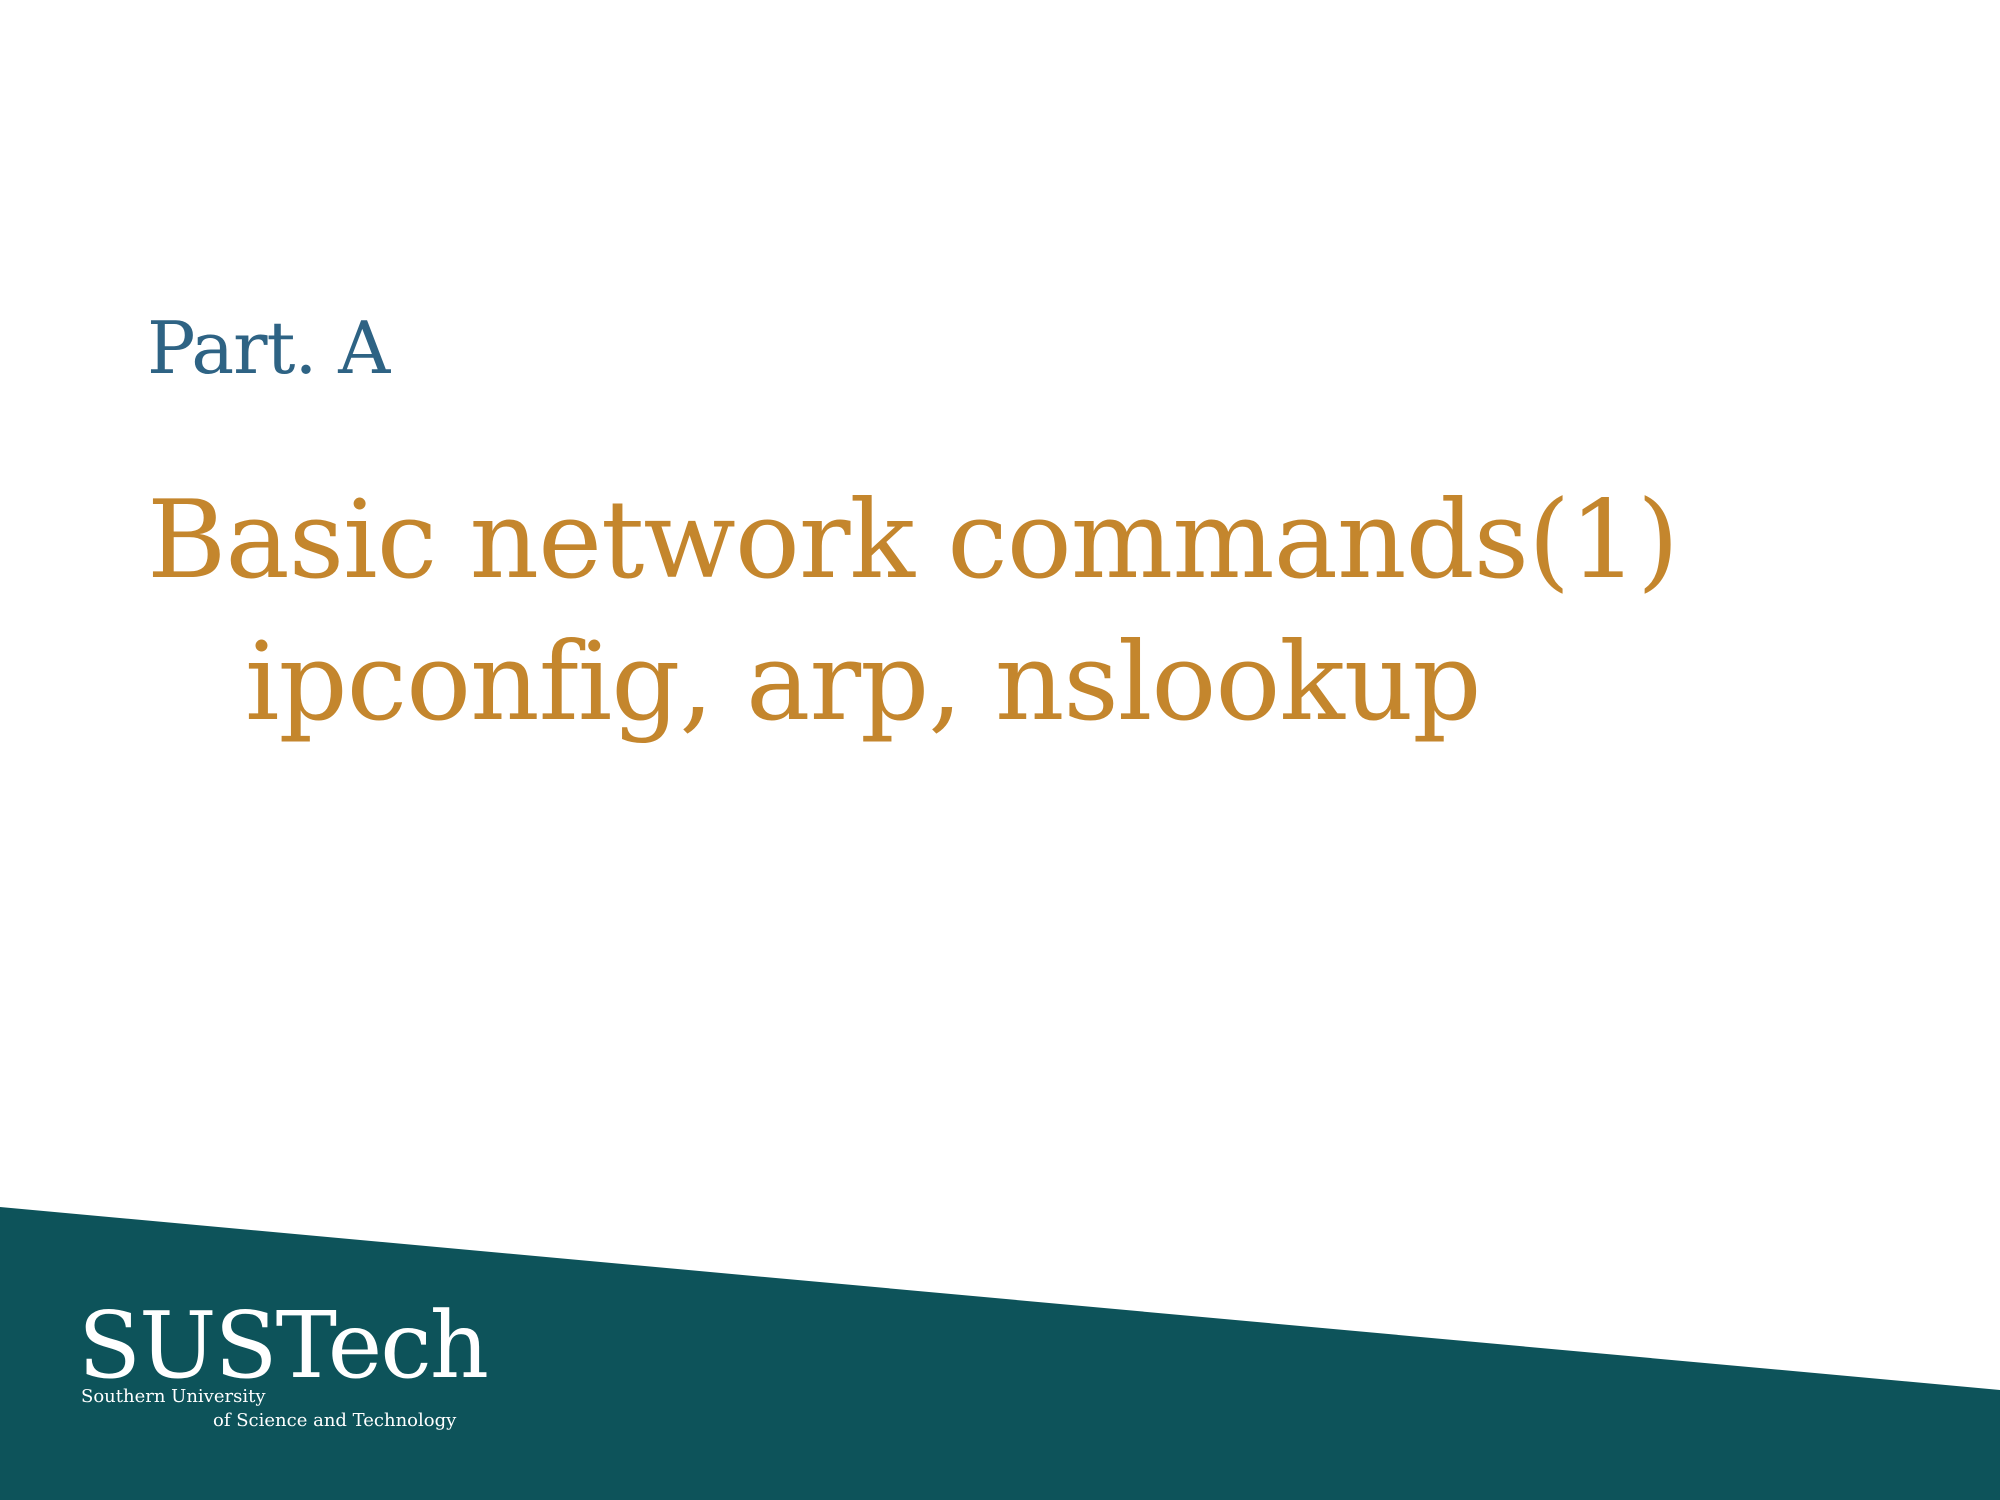  Describe the element at coordinates (268, 348) in the screenshot. I see `part-label: Part. A` at that location.